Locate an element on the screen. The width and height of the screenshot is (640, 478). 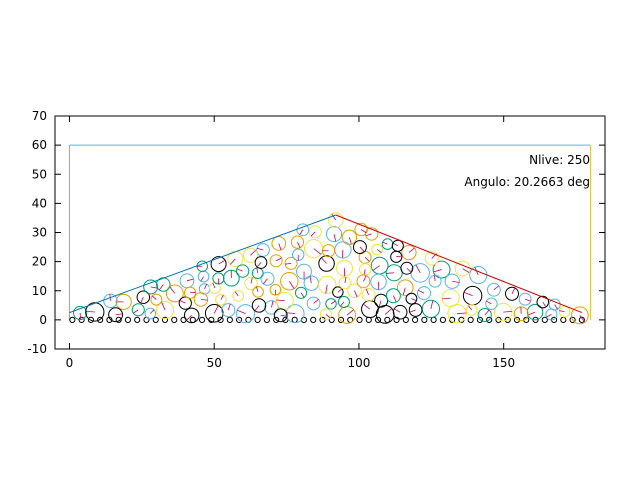
fit-line-left-slope is located at coordinates (202, 264).